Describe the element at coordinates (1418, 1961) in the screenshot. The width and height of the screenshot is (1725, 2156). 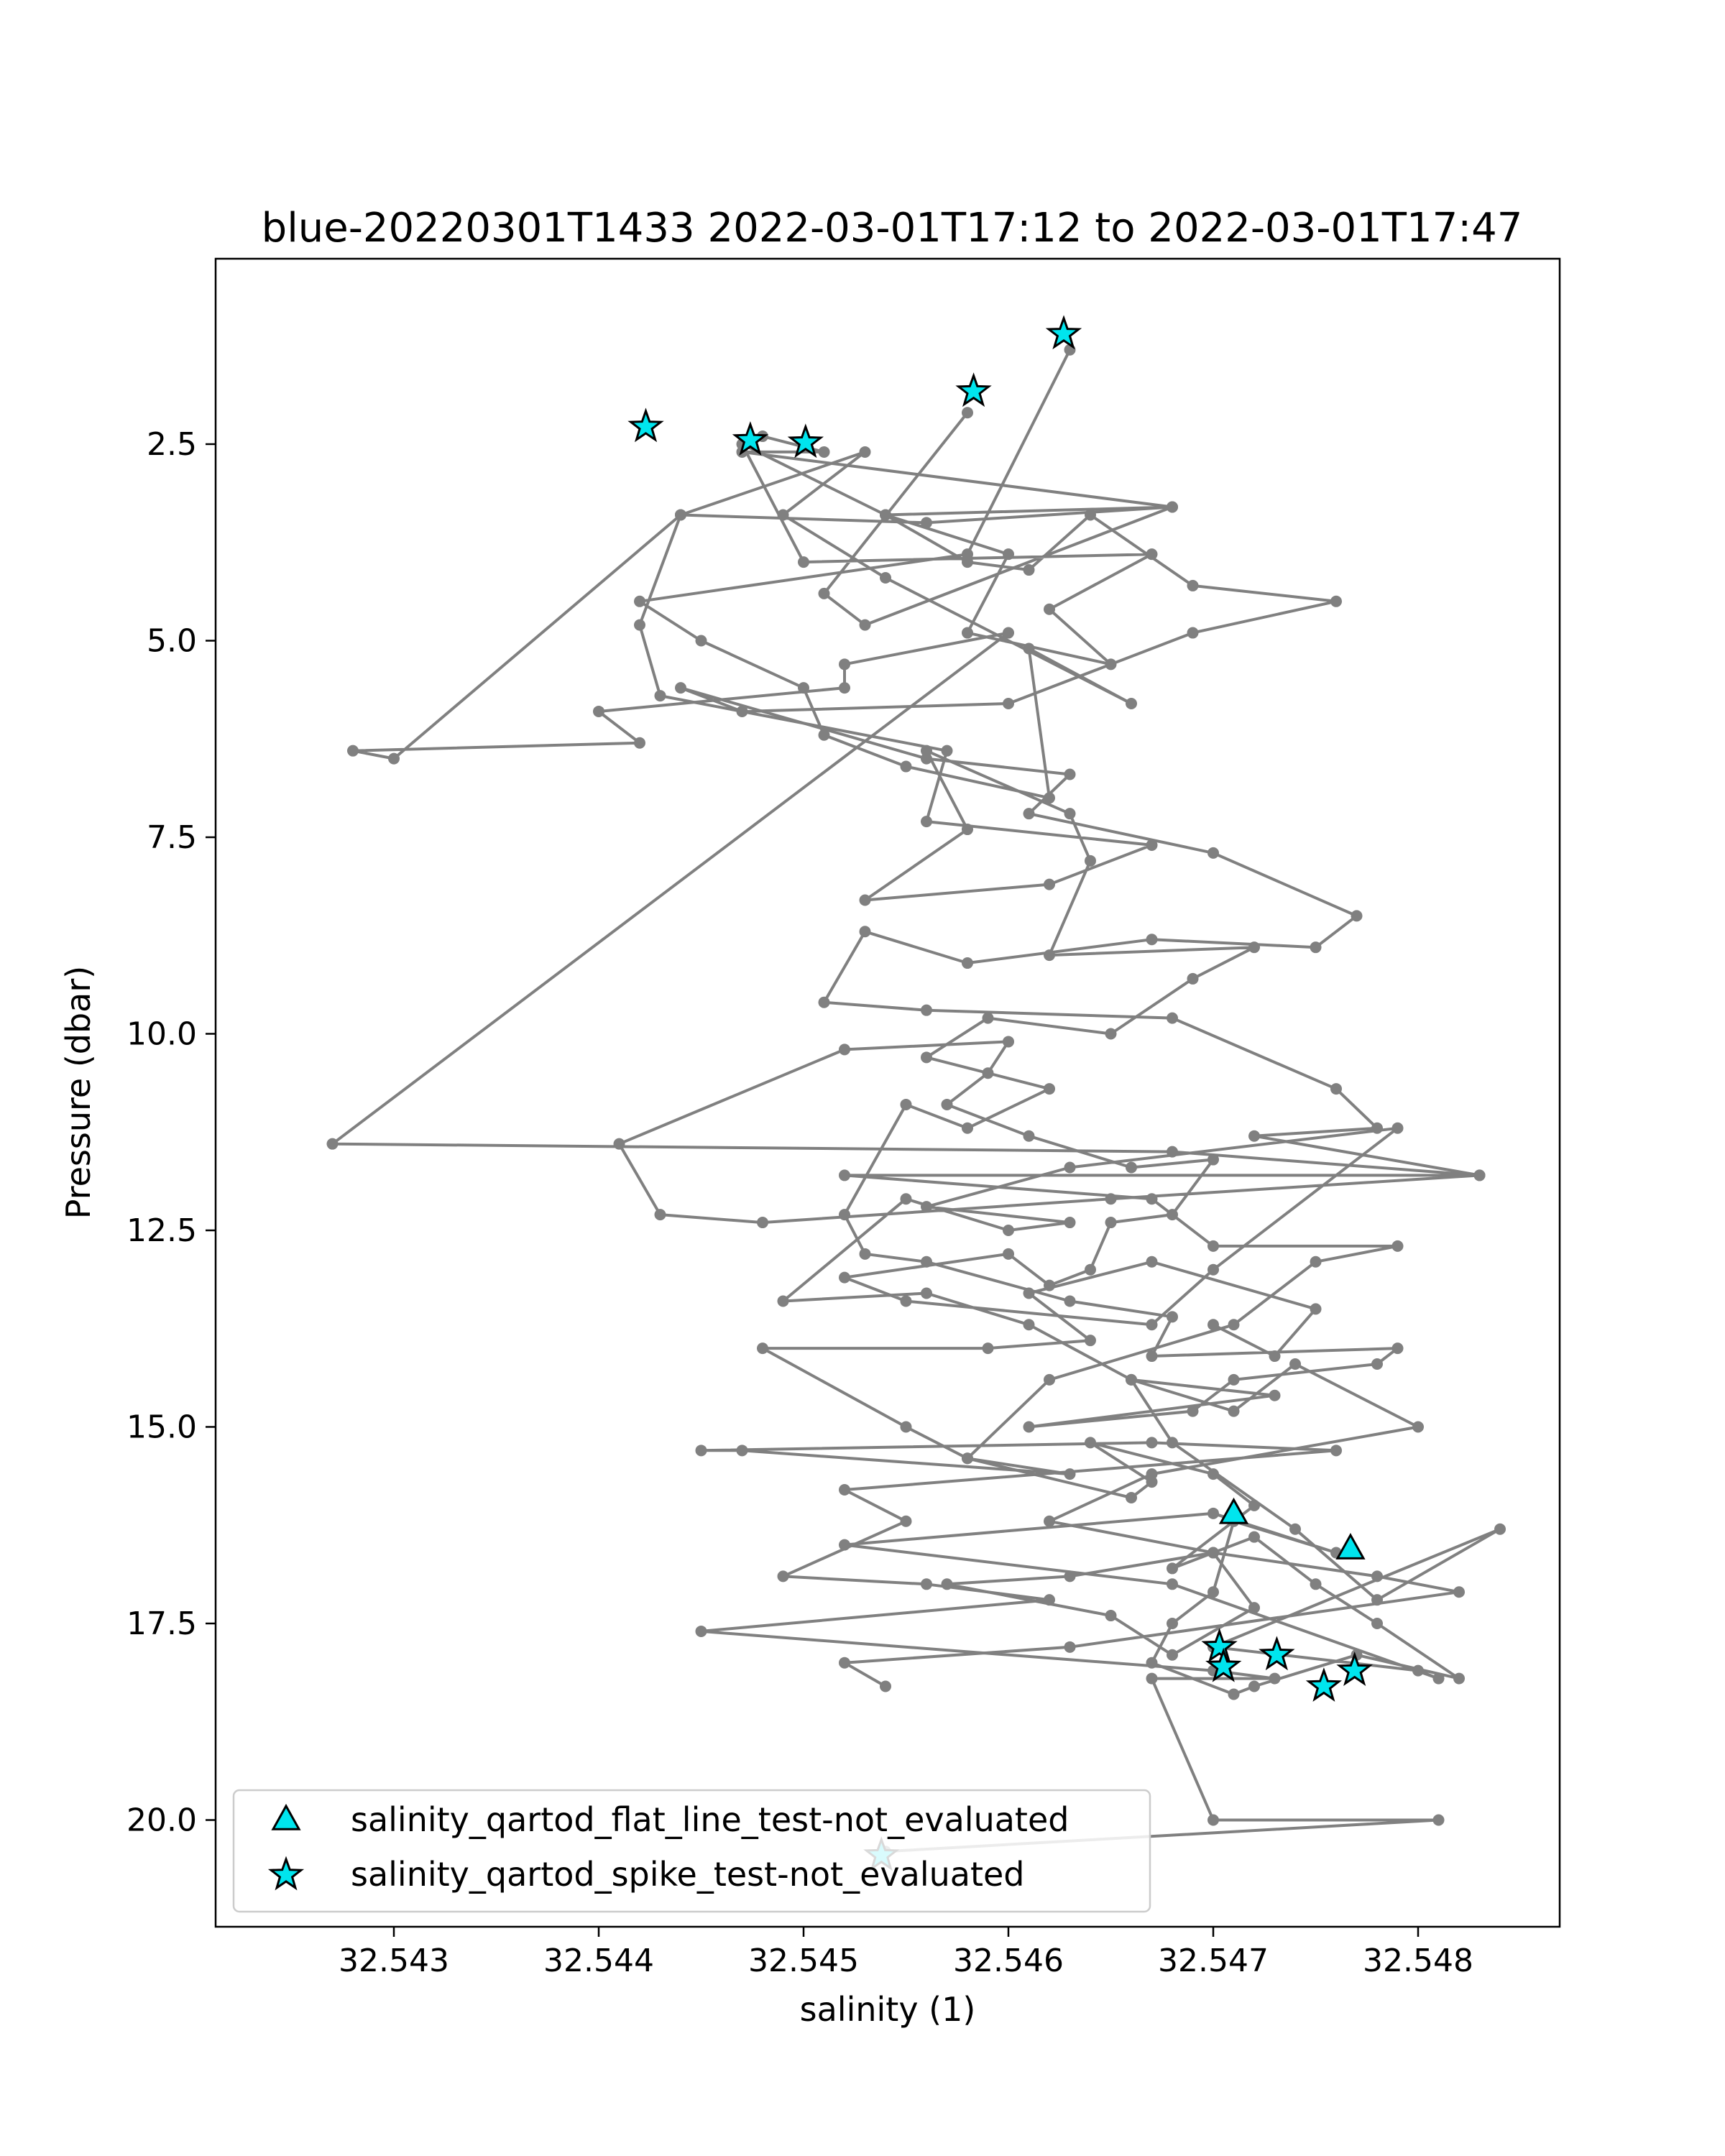
I see `x-tick-label: 32.548` at that location.